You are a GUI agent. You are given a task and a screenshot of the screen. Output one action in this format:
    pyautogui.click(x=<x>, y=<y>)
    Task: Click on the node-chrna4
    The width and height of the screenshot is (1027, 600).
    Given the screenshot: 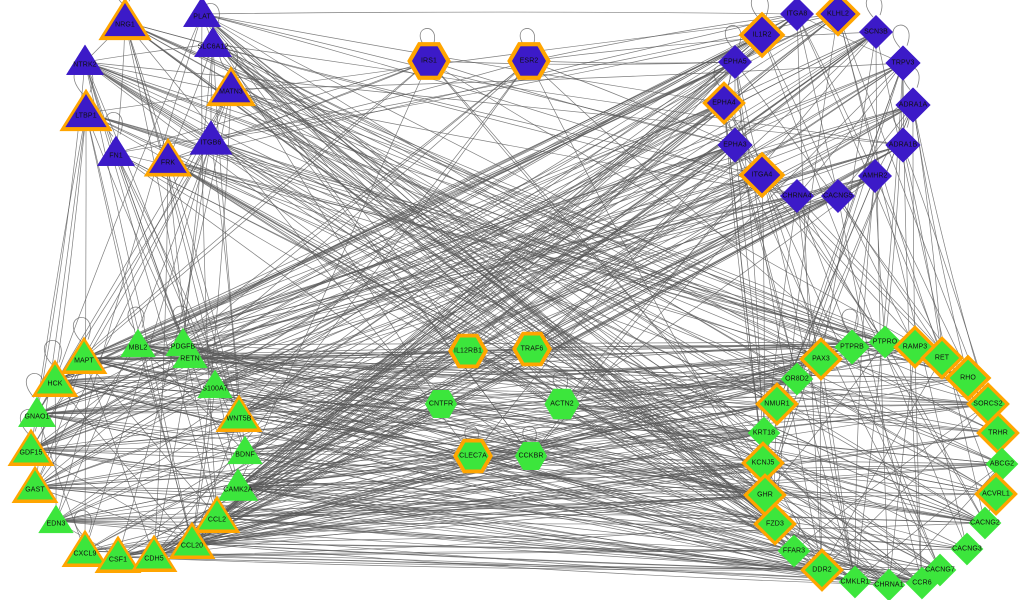 What is the action you would take?
    pyautogui.click(x=797, y=196)
    